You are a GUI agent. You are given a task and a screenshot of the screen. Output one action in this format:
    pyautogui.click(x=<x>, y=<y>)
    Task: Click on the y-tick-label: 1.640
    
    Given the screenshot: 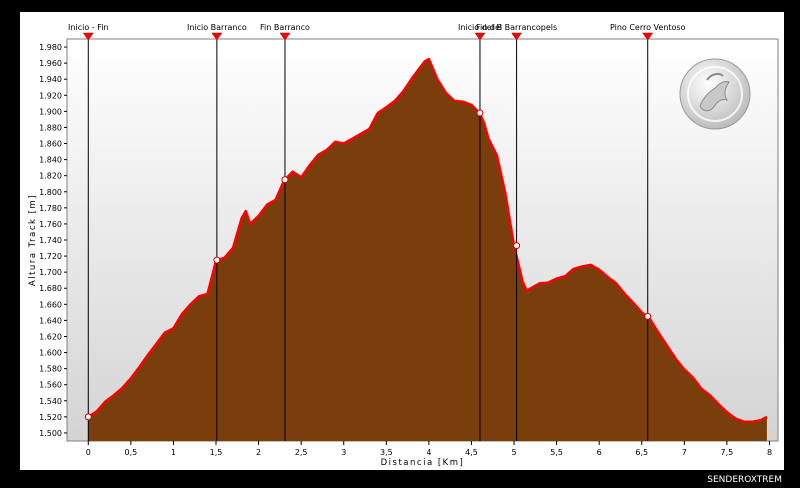 What is the action you would take?
    pyautogui.click(x=50, y=320)
    